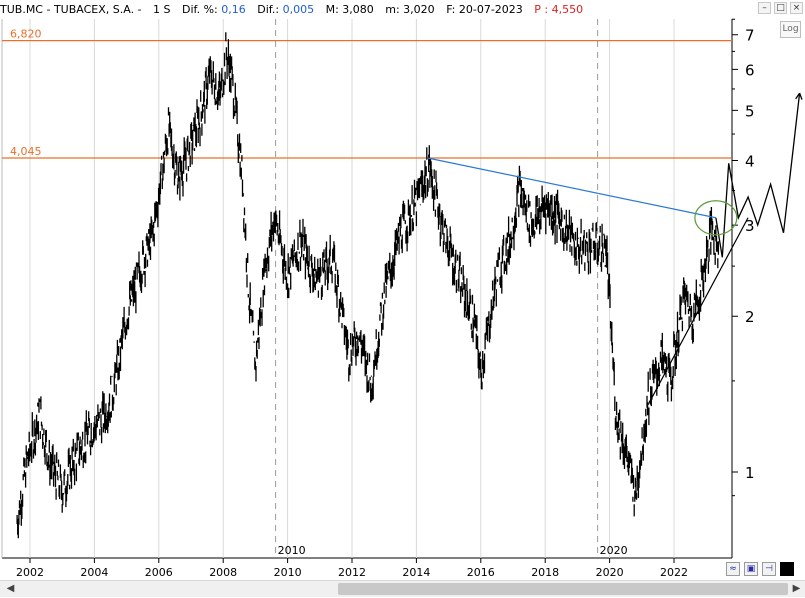  Describe the element at coordinates (94, 572) in the screenshot. I see `x-tick-label: 2004` at that location.